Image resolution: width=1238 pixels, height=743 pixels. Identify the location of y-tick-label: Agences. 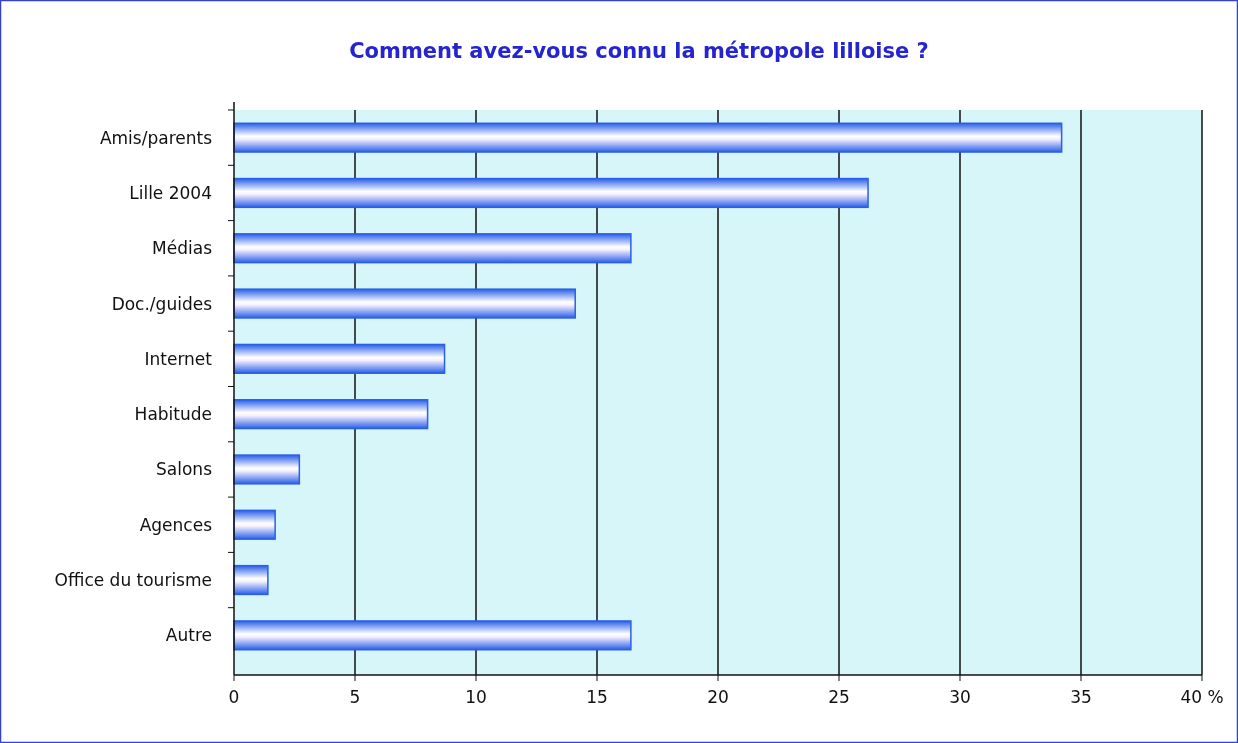
(176, 524).